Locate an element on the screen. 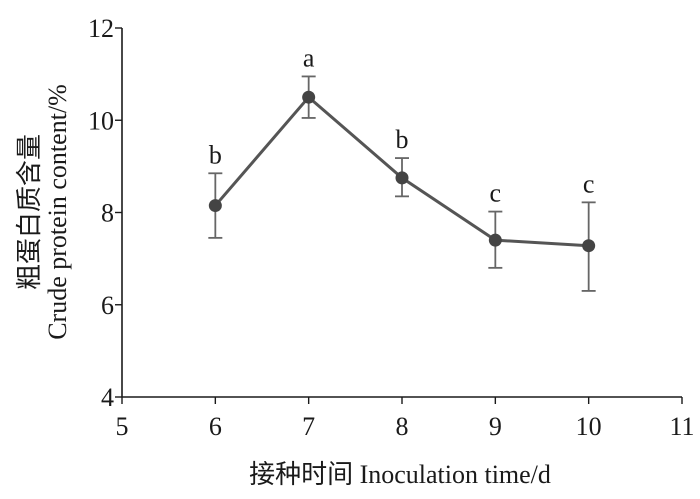  y-axis-title-cn: 粗蛋白质含量 is located at coordinates (29, 212).